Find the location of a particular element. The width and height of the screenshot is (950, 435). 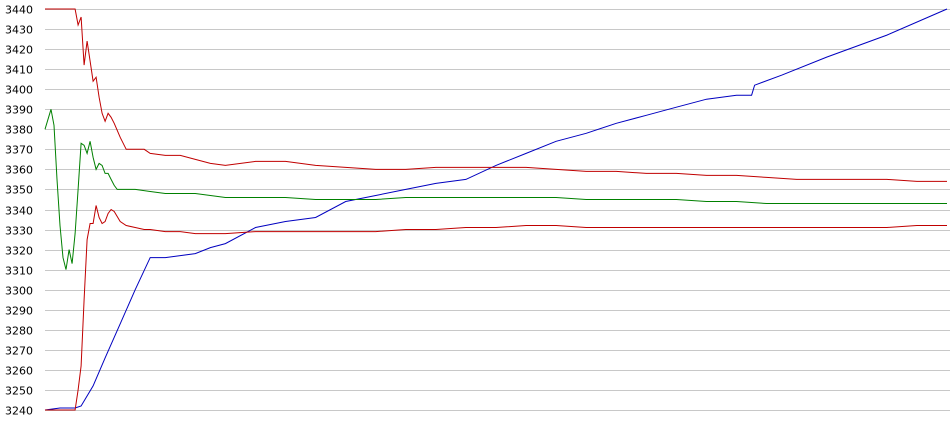

y-tick-label: 3440 is located at coordinates (19, 10).